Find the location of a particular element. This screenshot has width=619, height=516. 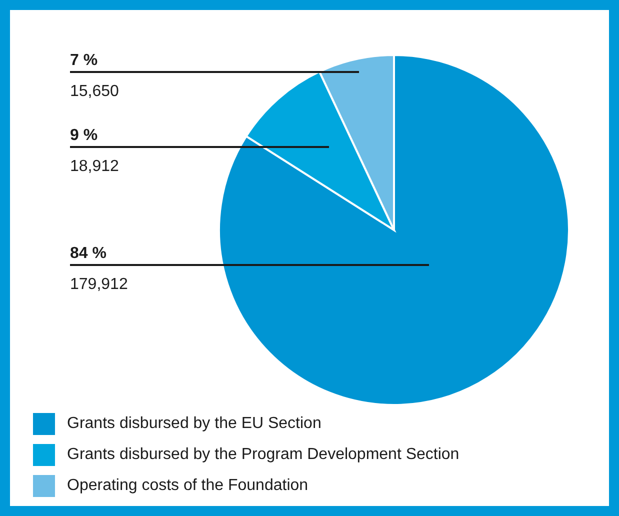

legend-label: Grants disbursed by the EU Section is located at coordinates (194, 423).